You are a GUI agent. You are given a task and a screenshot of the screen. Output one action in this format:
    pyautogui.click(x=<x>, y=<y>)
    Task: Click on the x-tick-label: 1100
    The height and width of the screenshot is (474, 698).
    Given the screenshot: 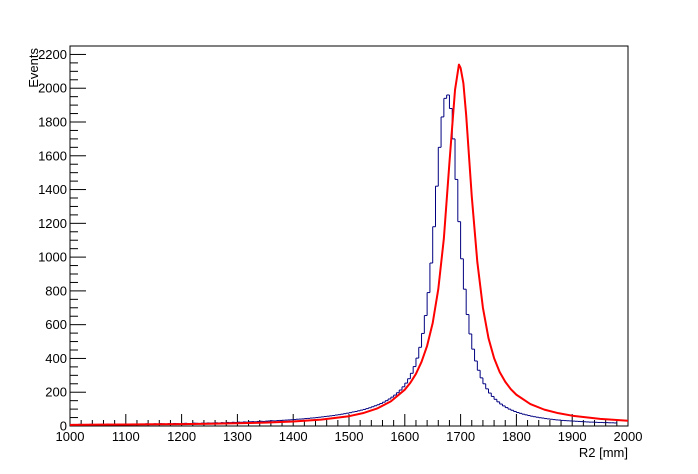 What is the action you would take?
    pyautogui.click(x=126, y=436)
    